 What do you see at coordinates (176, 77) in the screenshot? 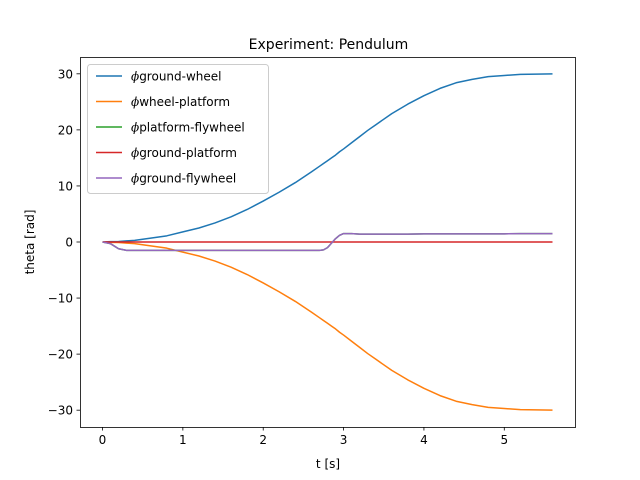
I see `legend-label-0: ϕground-wheel` at bounding box center [176, 77].